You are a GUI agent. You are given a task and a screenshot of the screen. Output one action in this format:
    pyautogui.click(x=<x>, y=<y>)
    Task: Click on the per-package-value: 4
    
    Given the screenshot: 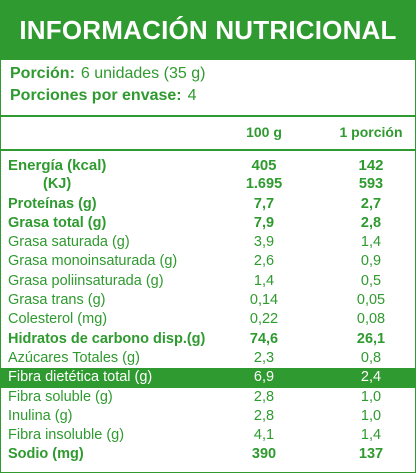 What is the action you would take?
    pyautogui.click(x=192, y=95)
    